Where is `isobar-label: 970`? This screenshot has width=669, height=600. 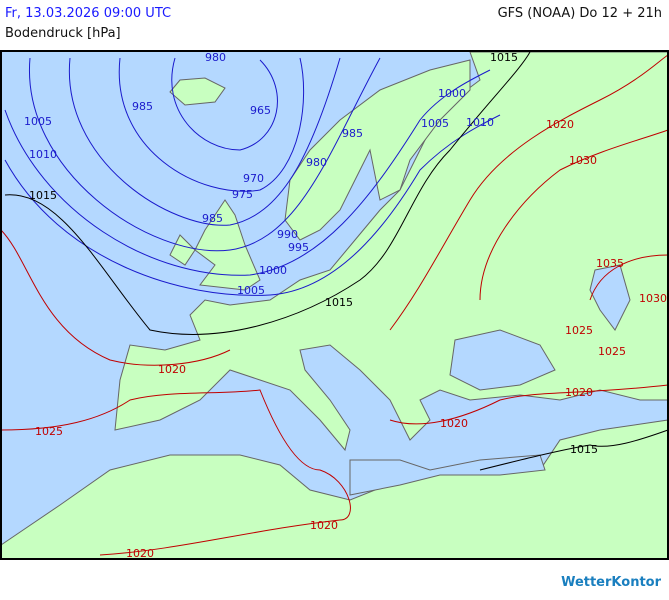 isobar-label: 970 is located at coordinates (253, 178).